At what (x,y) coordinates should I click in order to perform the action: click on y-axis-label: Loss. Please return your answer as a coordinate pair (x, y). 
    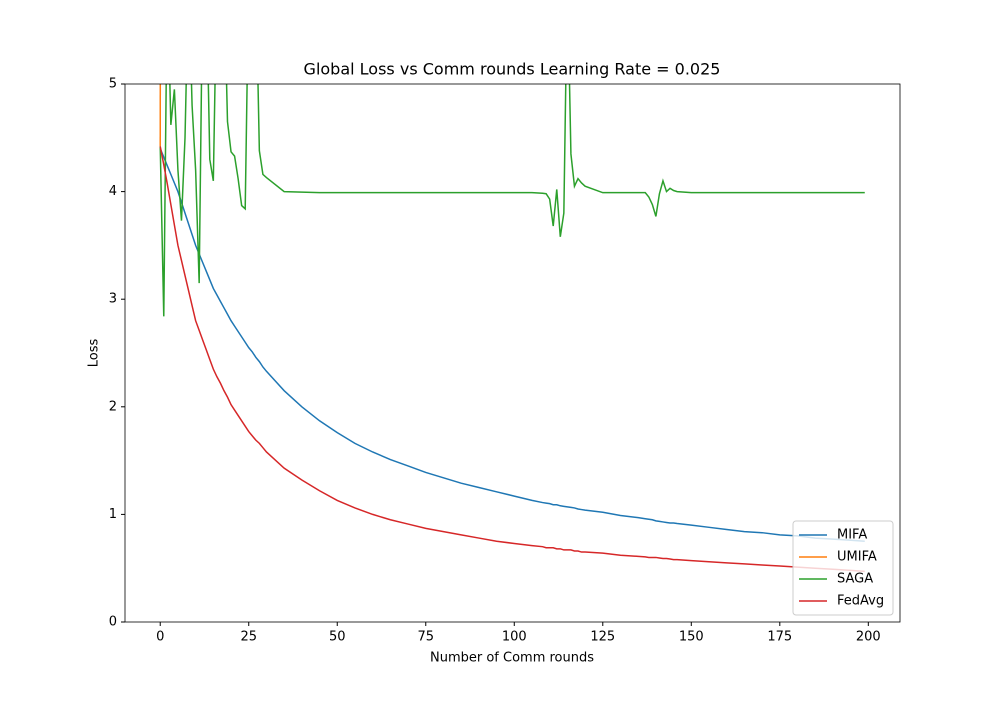
    Looking at the image, I should click on (94, 353).